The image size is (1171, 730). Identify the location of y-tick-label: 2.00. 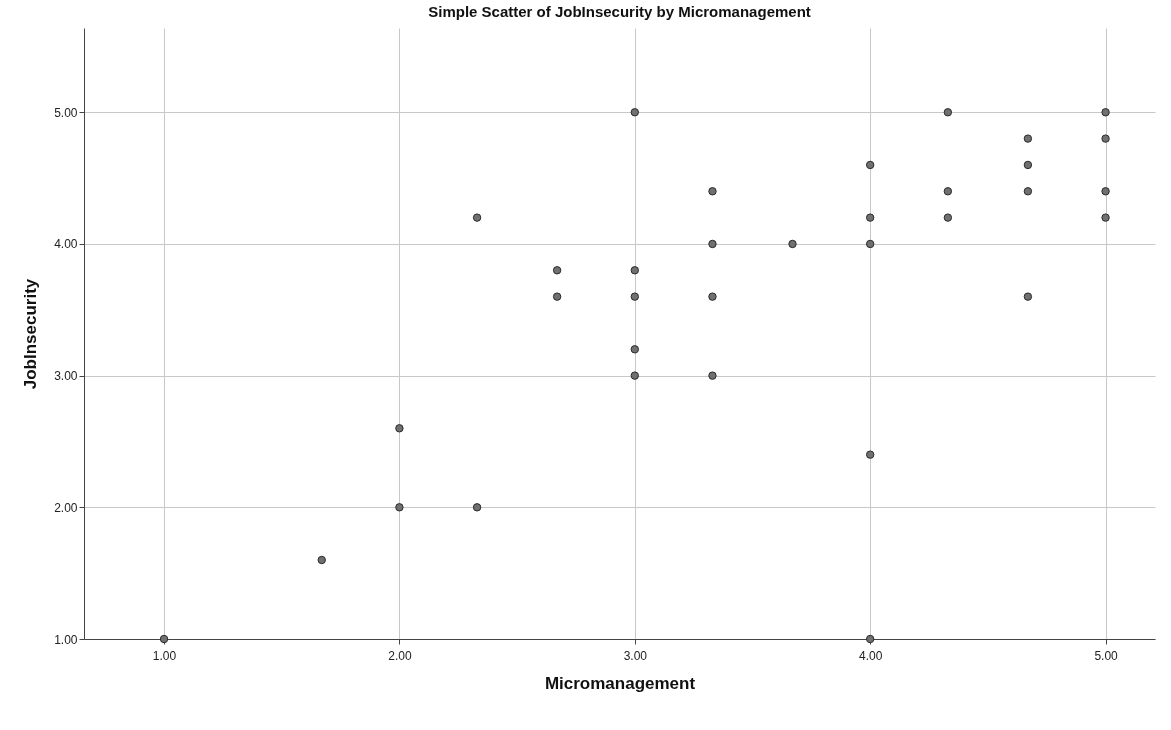
(66, 507).